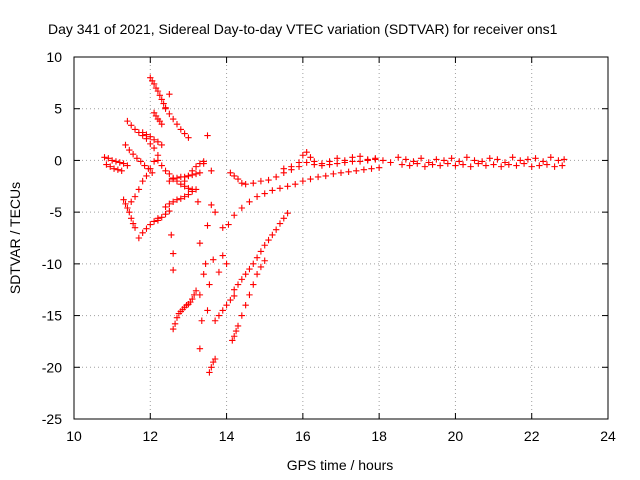  Describe the element at coordinates (608, 436) in the screenshot. I see `x-tick-label: 24` at that location.